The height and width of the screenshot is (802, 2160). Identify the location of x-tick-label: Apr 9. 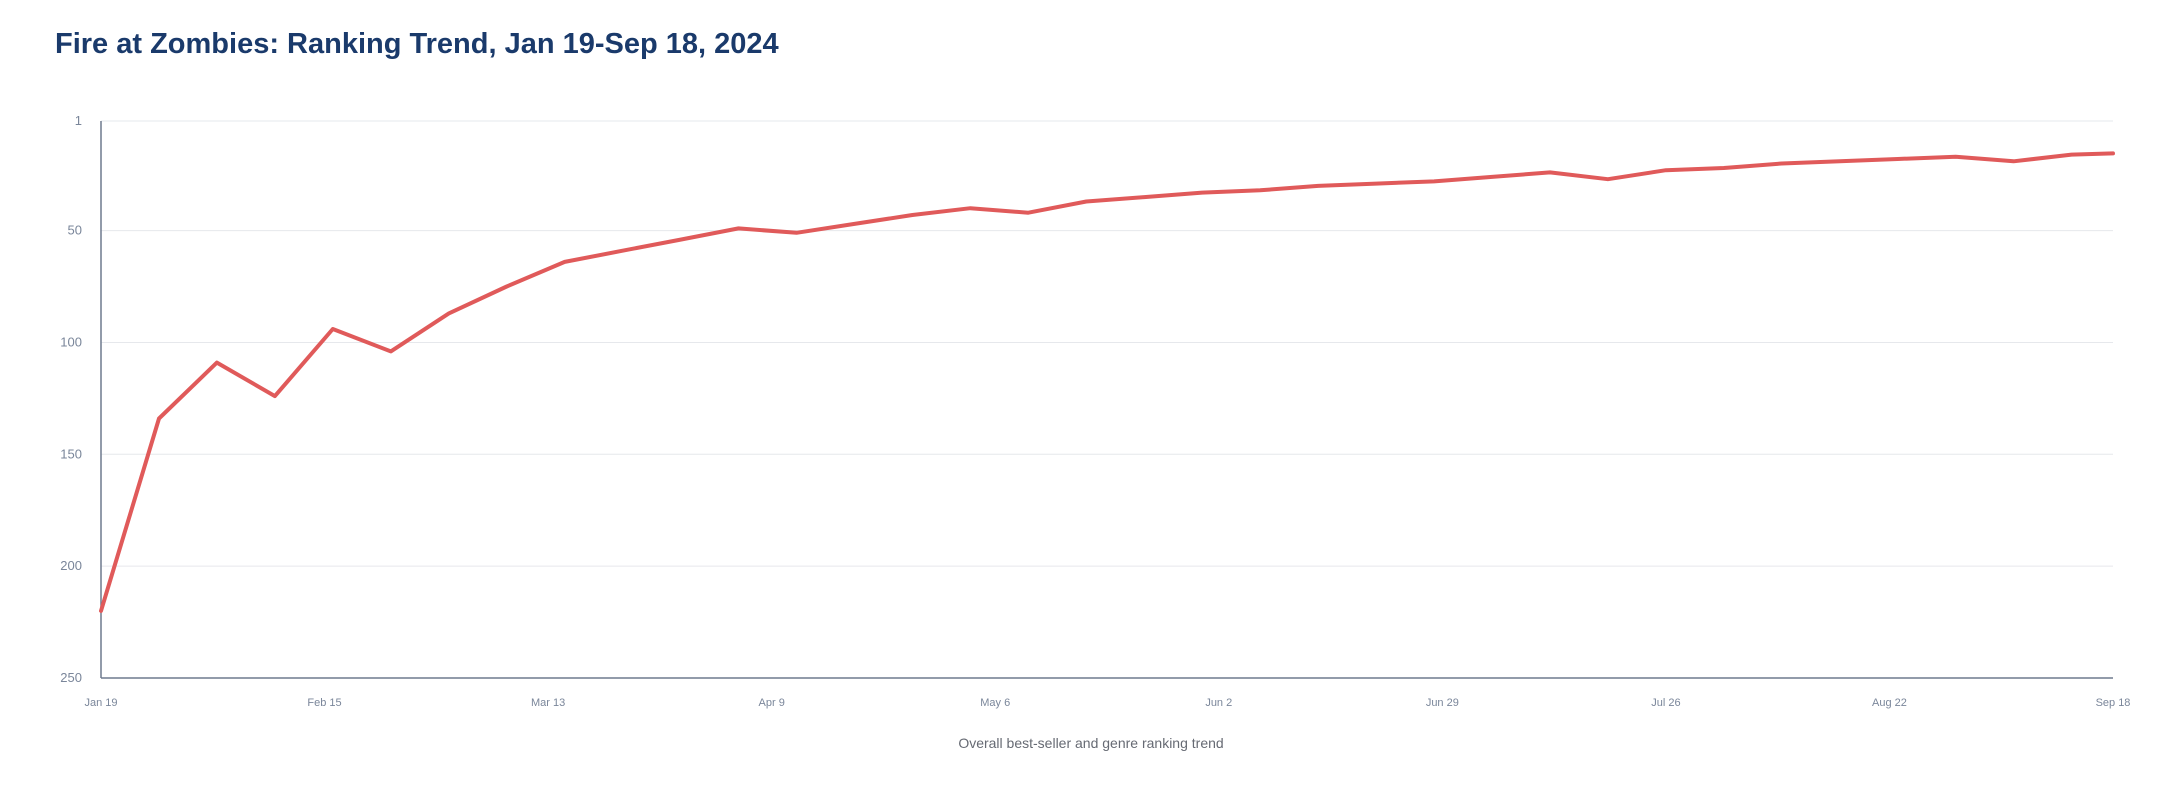
(772, 703).